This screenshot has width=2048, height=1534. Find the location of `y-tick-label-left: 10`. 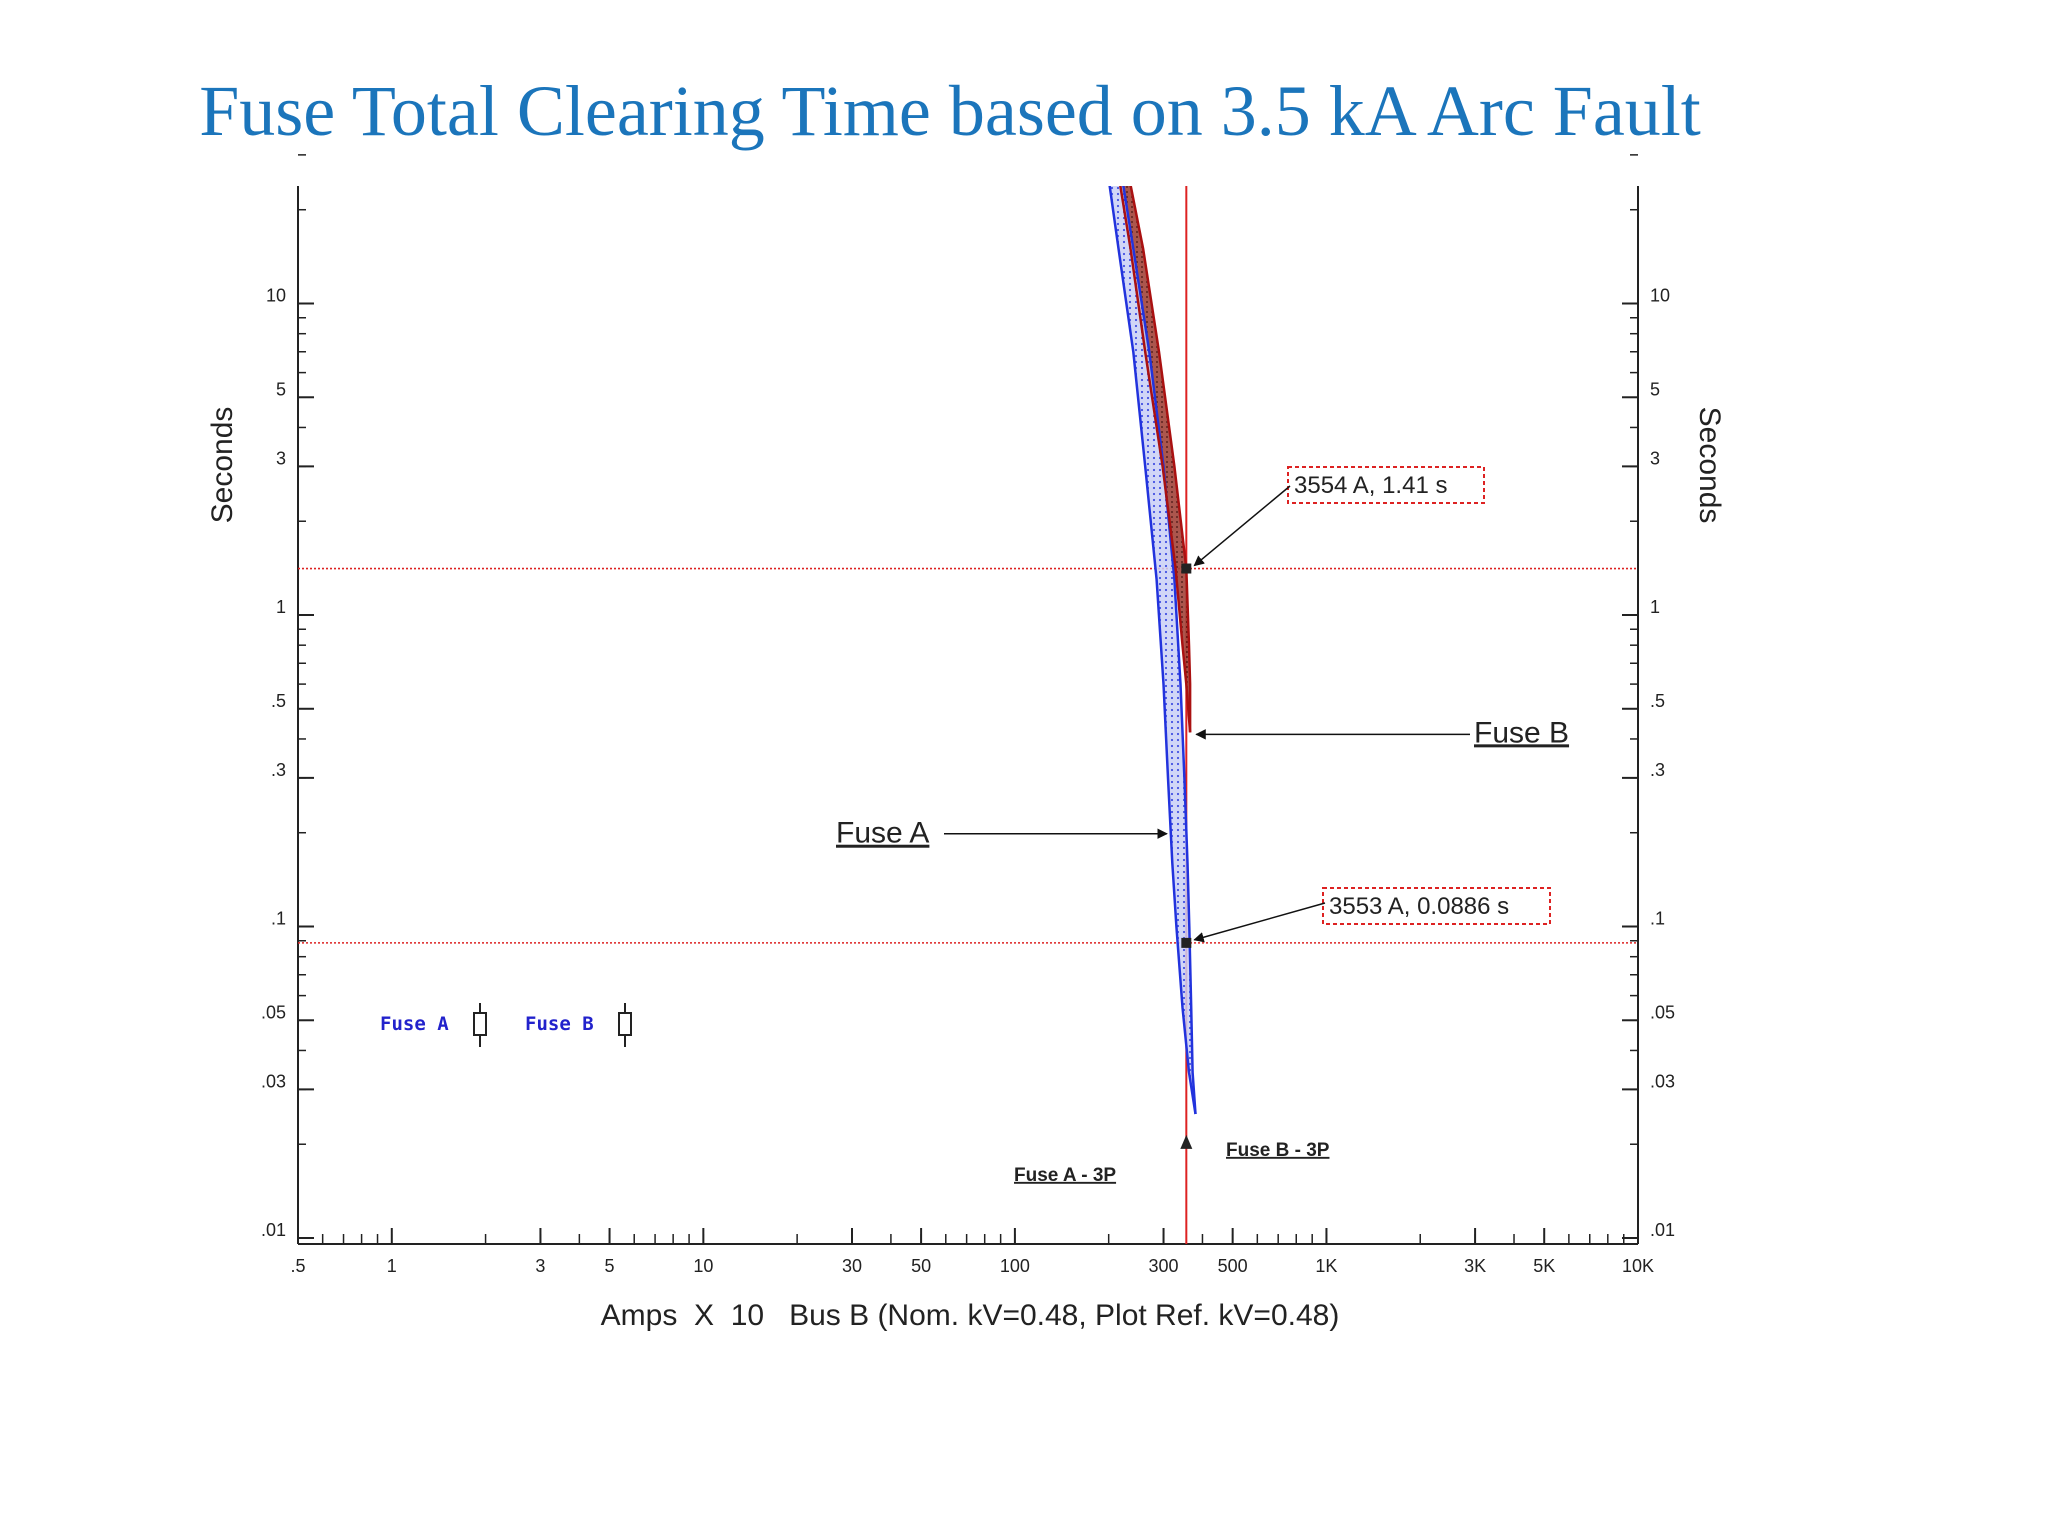

y-tick-label-left: 10 is located at coordinates (276, 296).